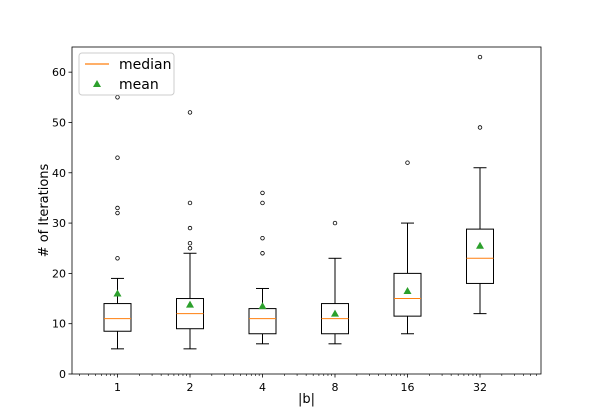 The width and height of the screenshot is (598, 418). I want to click on y-tick-label: 50, so click(59, 122).